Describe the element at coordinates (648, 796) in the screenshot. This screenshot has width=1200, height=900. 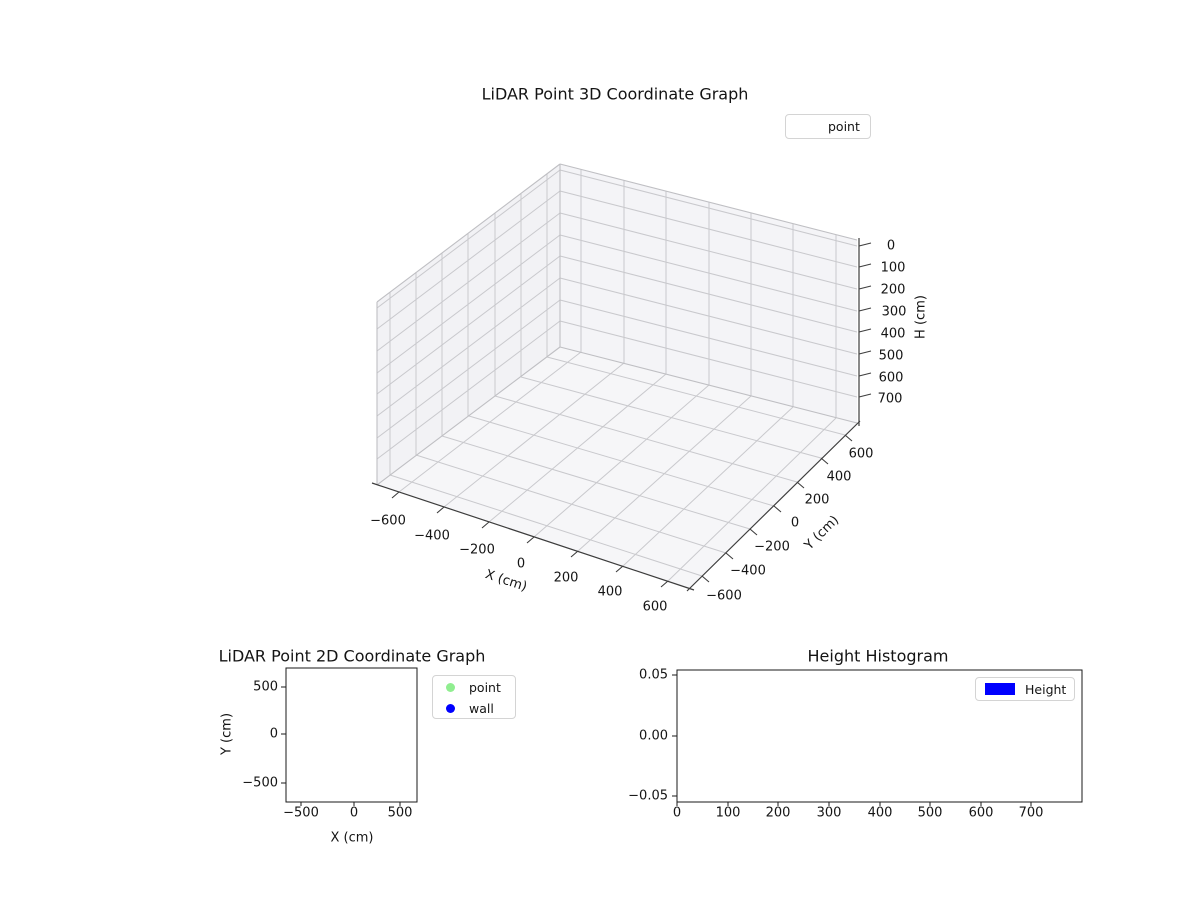
I see `histogram-y-tick-label: −0.05` at that location.